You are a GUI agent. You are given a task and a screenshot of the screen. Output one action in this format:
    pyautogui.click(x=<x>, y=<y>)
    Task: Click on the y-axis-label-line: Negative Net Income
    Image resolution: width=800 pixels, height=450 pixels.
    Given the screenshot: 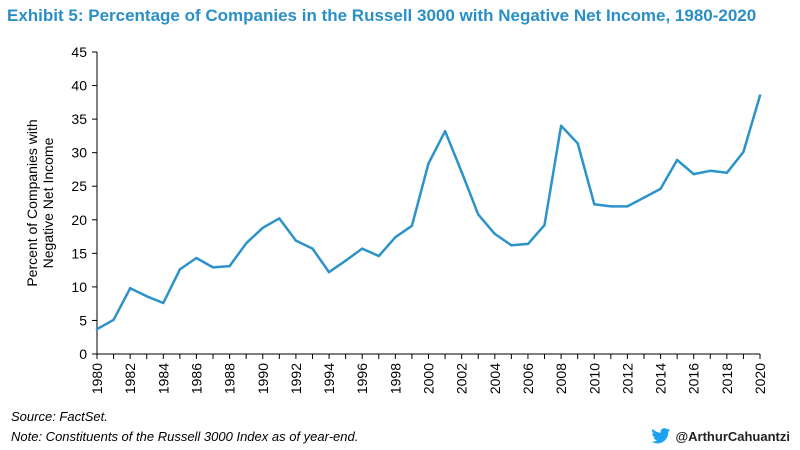 What is the action you would take?
    pyautogui.click(x=48, y=202)
    